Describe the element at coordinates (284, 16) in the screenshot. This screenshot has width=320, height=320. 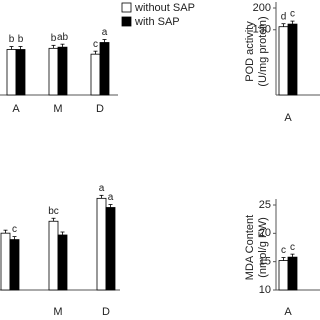
I see `significance-letter: d` at that location.